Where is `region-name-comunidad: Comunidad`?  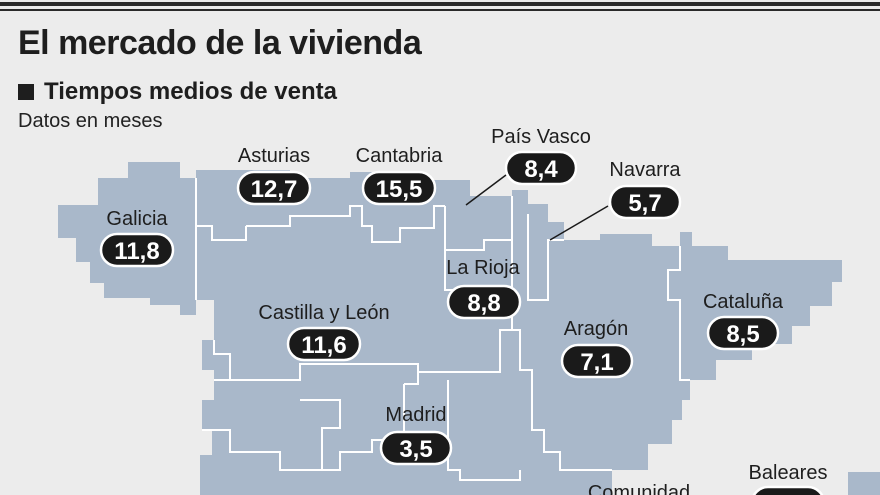 region-name-comunidad: Comunidad is located at coordinates (639, 488).